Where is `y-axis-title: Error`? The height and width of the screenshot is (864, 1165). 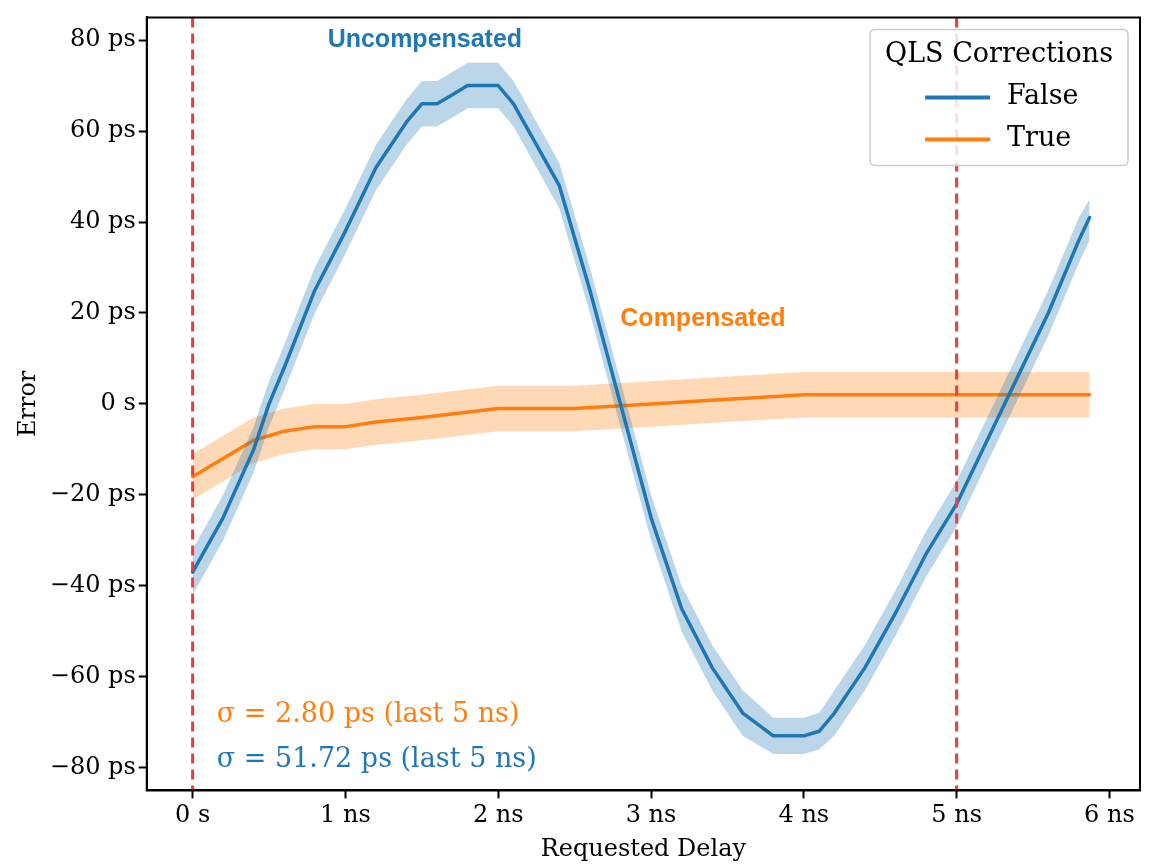 y-axis-title: Error is located at coordinates (26, 404).